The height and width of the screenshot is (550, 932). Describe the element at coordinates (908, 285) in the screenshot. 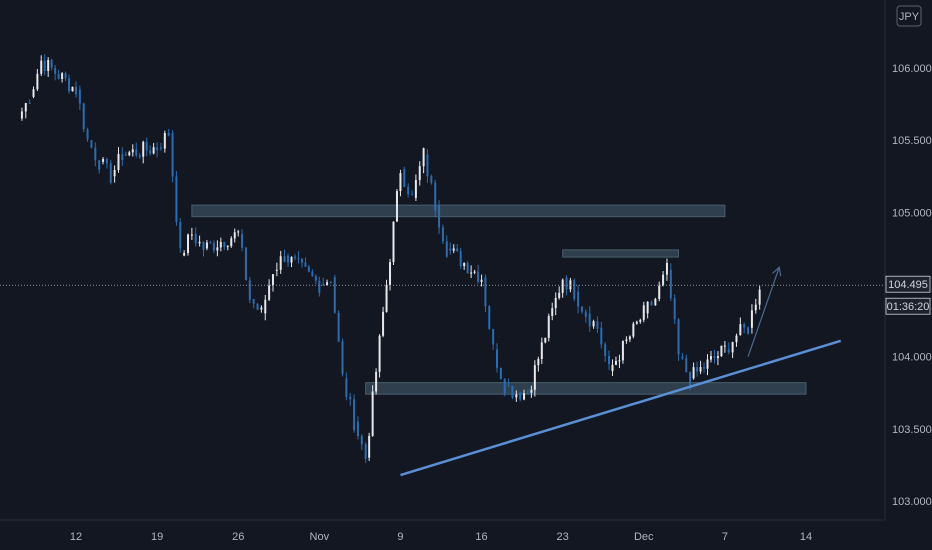

I see `last-price-label: 104.495` at that location.